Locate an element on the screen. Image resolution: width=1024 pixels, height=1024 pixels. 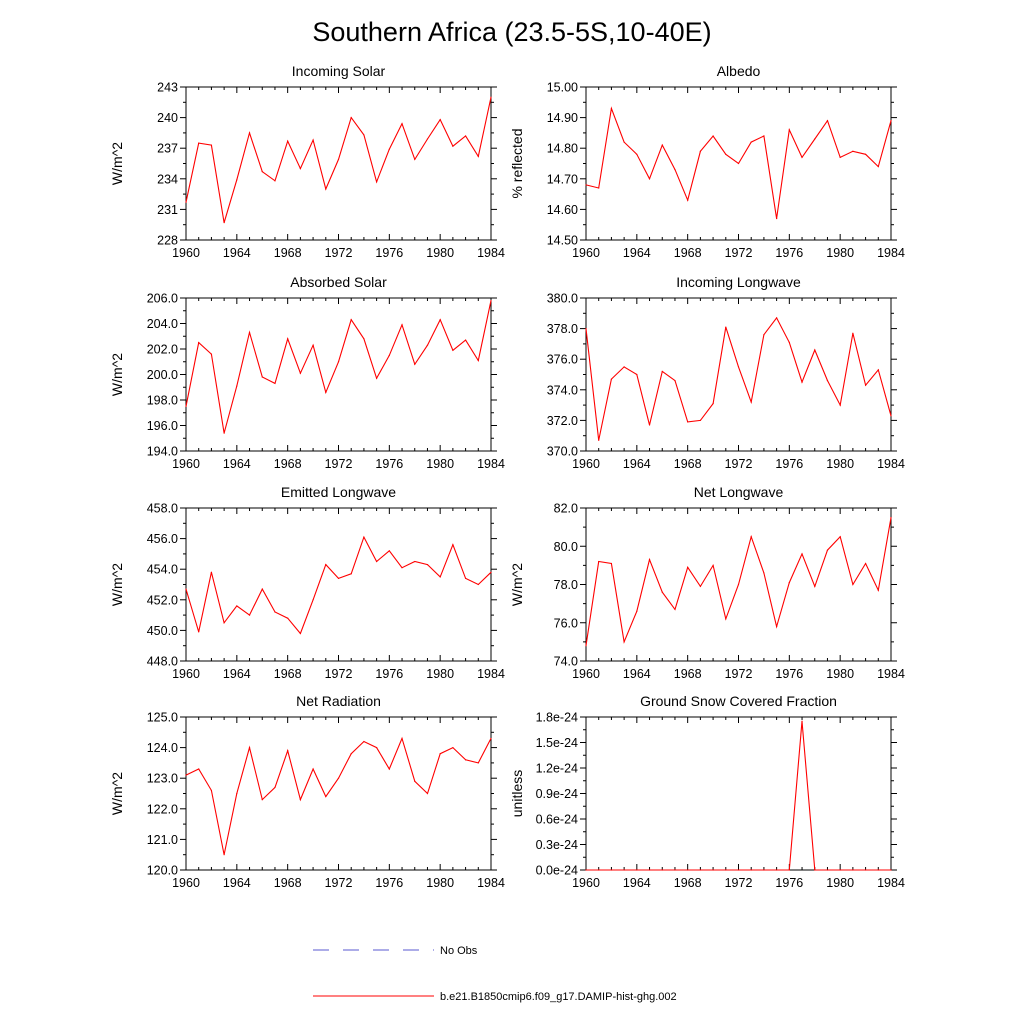
y-tick-label: 194.0 is located at coordinates (162, 452).